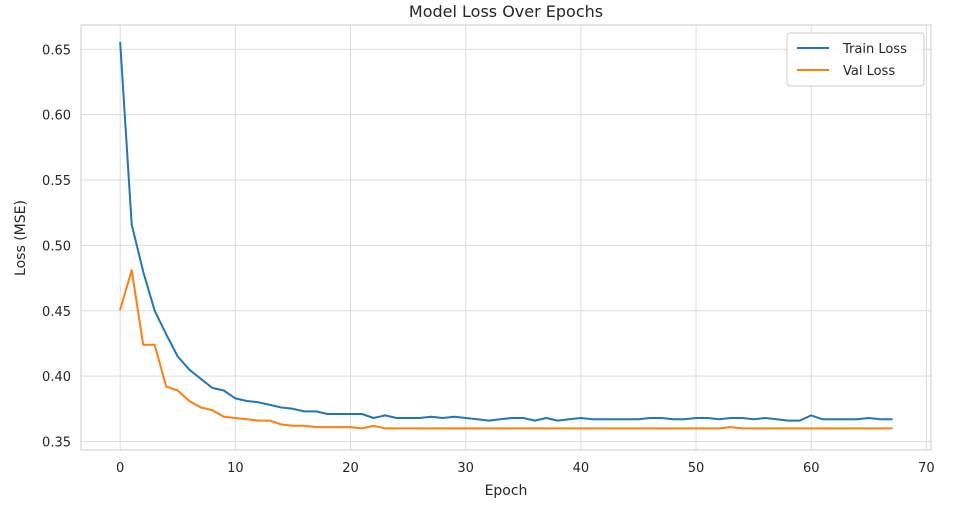  What do you see at coordinates (120, 468) in the screenshot?
I see `x-tick-label: 0` at bounding box center [120, 468].